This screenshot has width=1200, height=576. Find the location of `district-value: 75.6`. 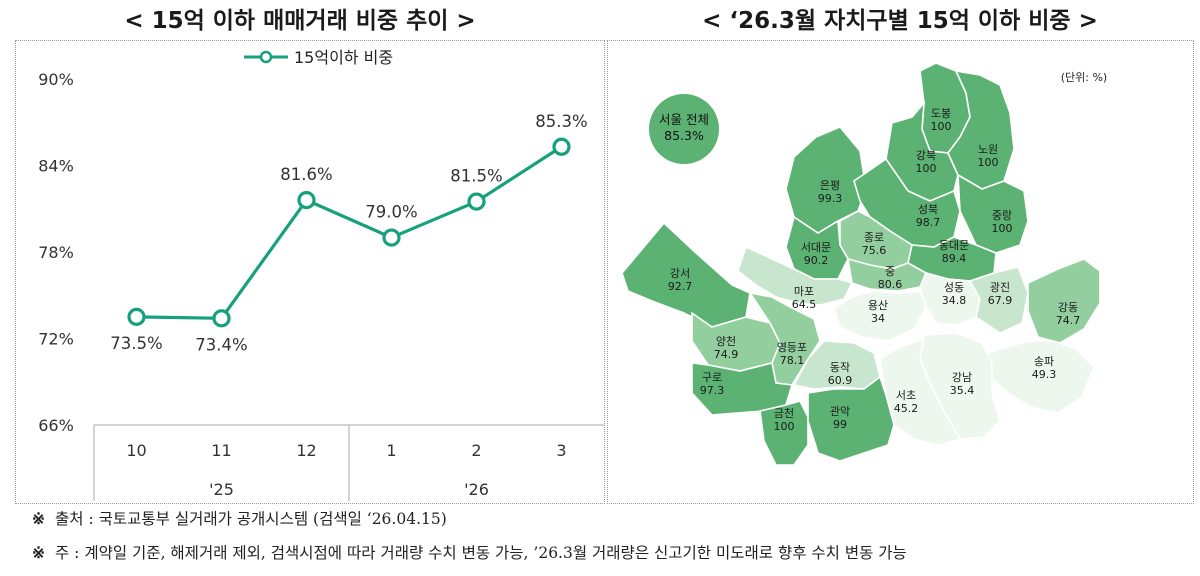

district-value: 75.6 is located at coordinates (874, 250).